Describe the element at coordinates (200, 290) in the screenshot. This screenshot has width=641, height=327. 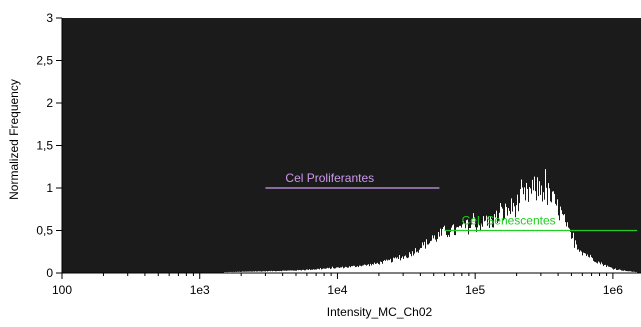
I see `x-tick-label: 1e3` at that location.